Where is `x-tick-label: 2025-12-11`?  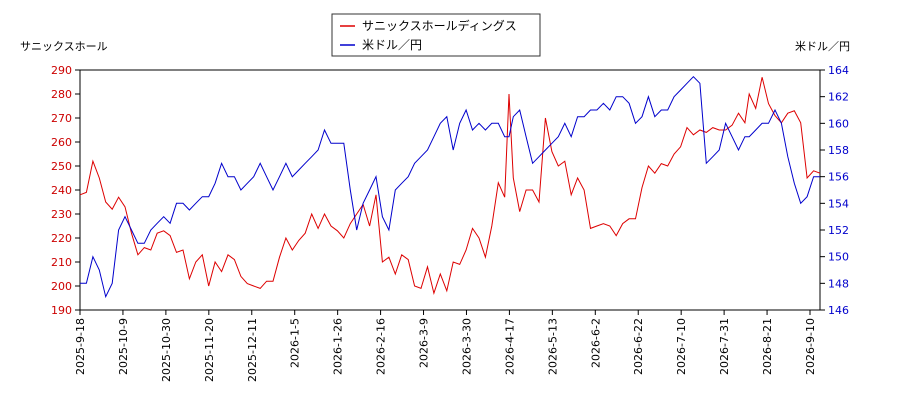
x-tick-label: 2025-12-11 is located at coordinates (252, 350).